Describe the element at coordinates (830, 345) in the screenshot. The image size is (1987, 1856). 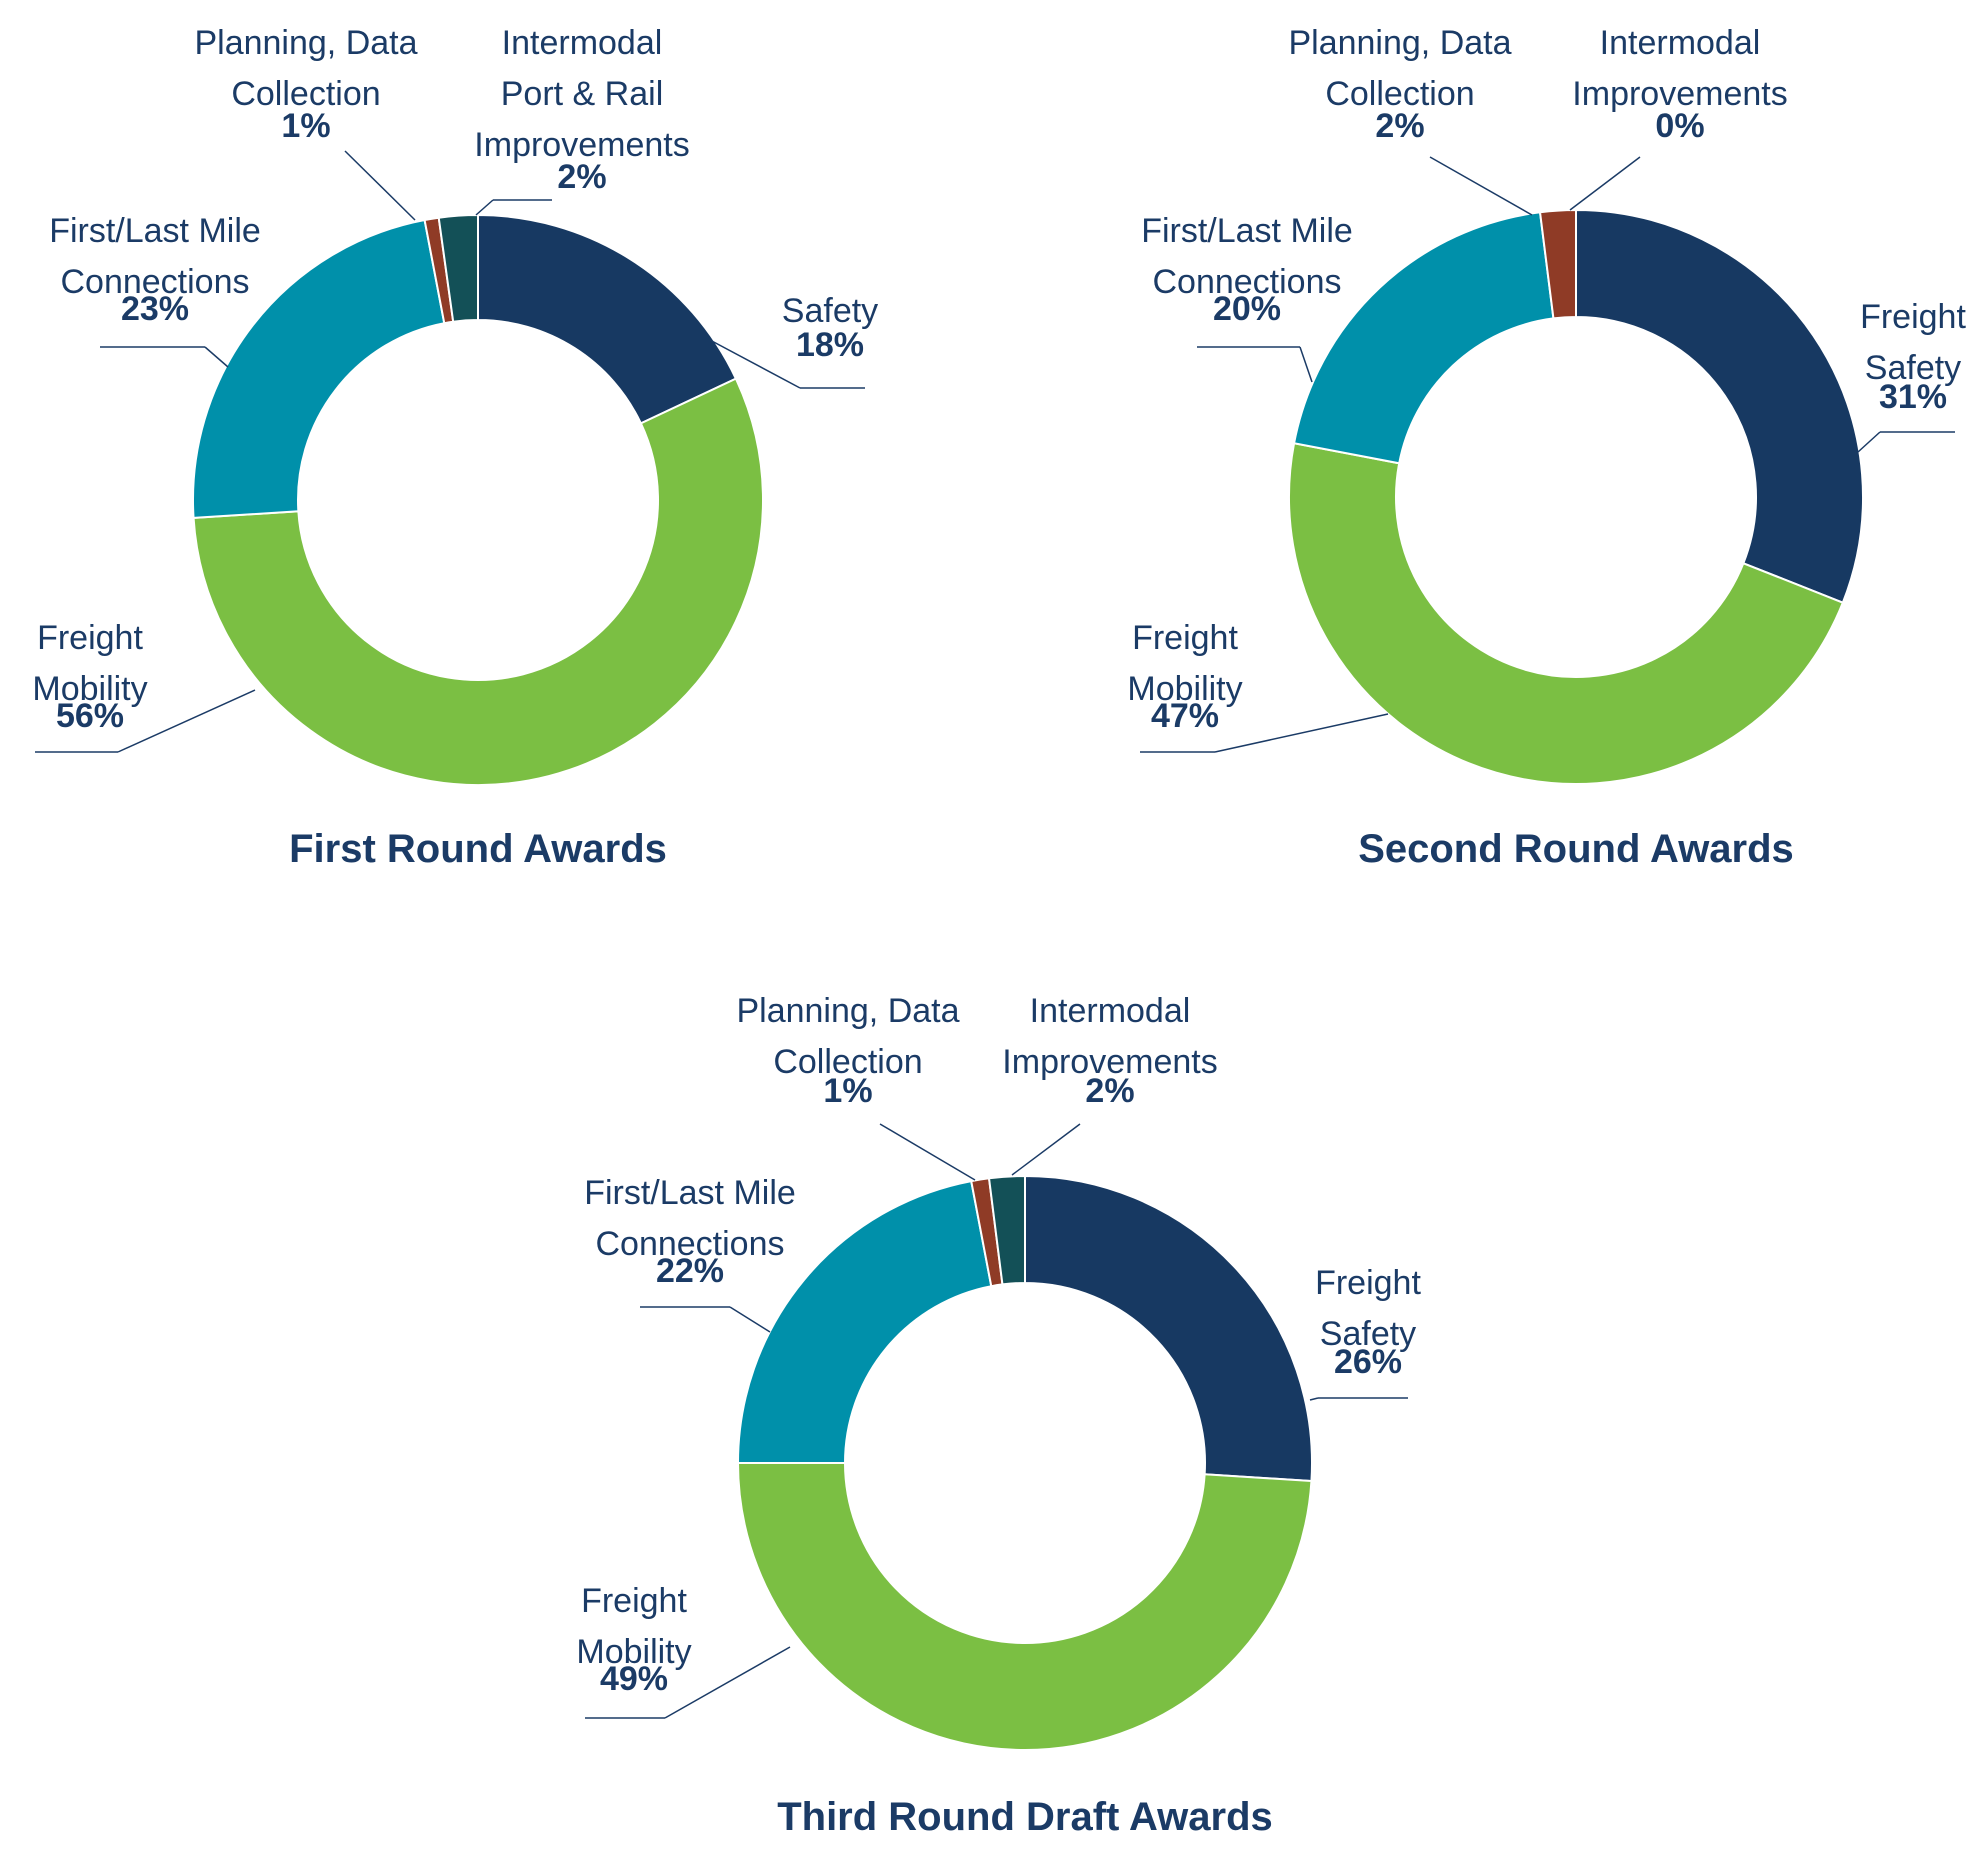
I see `slice-value-label: 18%` at that location.